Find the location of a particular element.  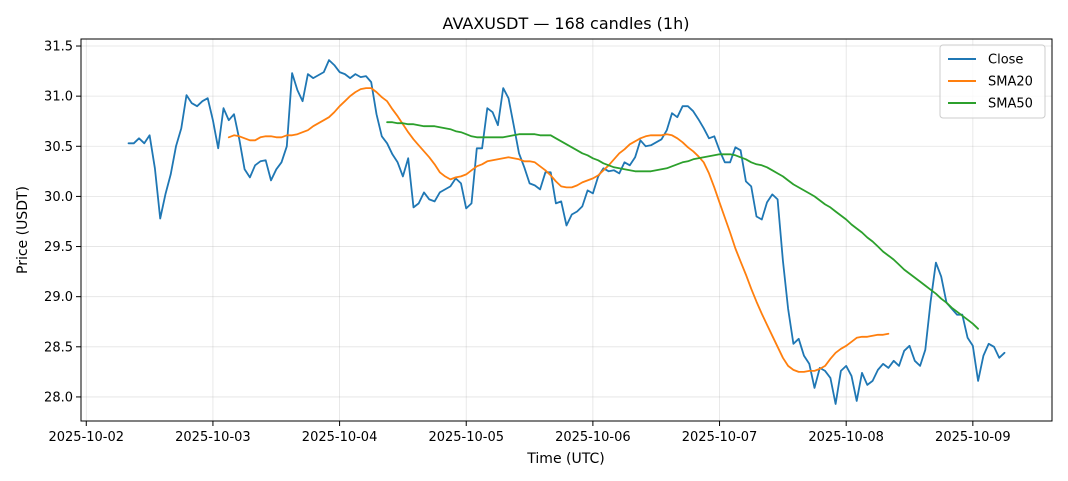

y-tick-label: 29.0 is located at coordinates (58, 297).